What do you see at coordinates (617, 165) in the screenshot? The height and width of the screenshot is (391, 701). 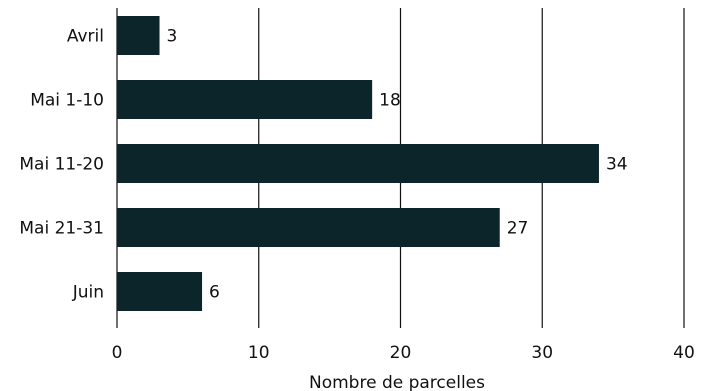 I see `data-label-2: 34` at bounding box center [617, 165].